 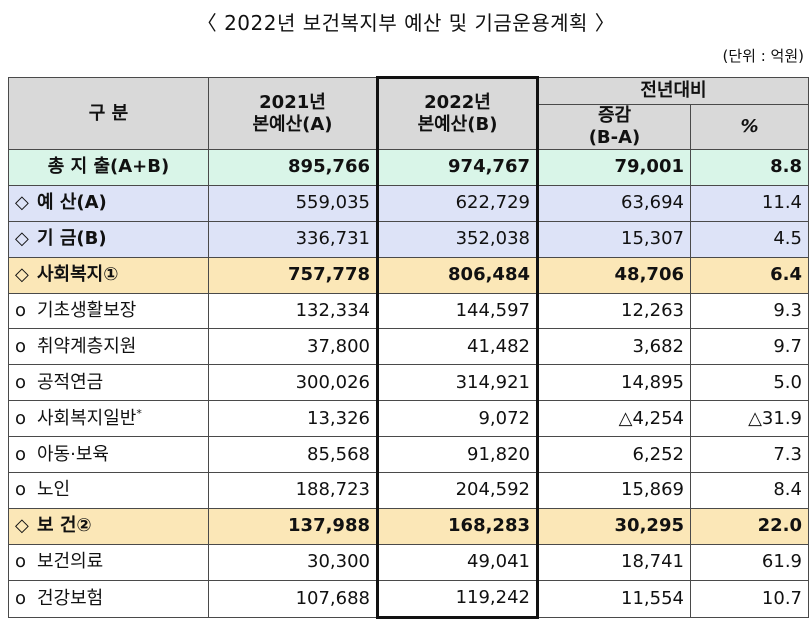 What do you see at coordinates (64, 526) in the screenshot?
I see `row-label: 보 건②` at bounding box center [64, 526].